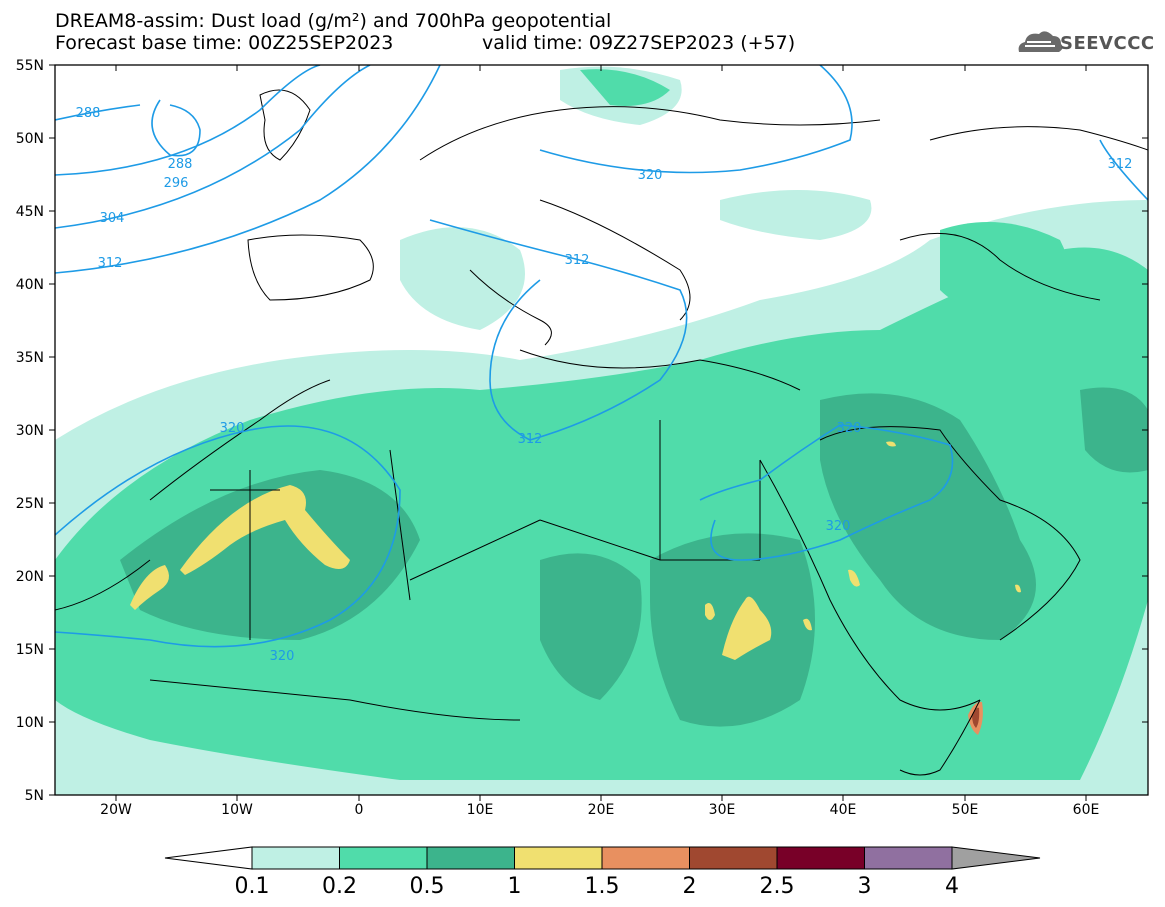 The image size is (1165, 907). I want to click on contour-label: 304, so click(112, 218).